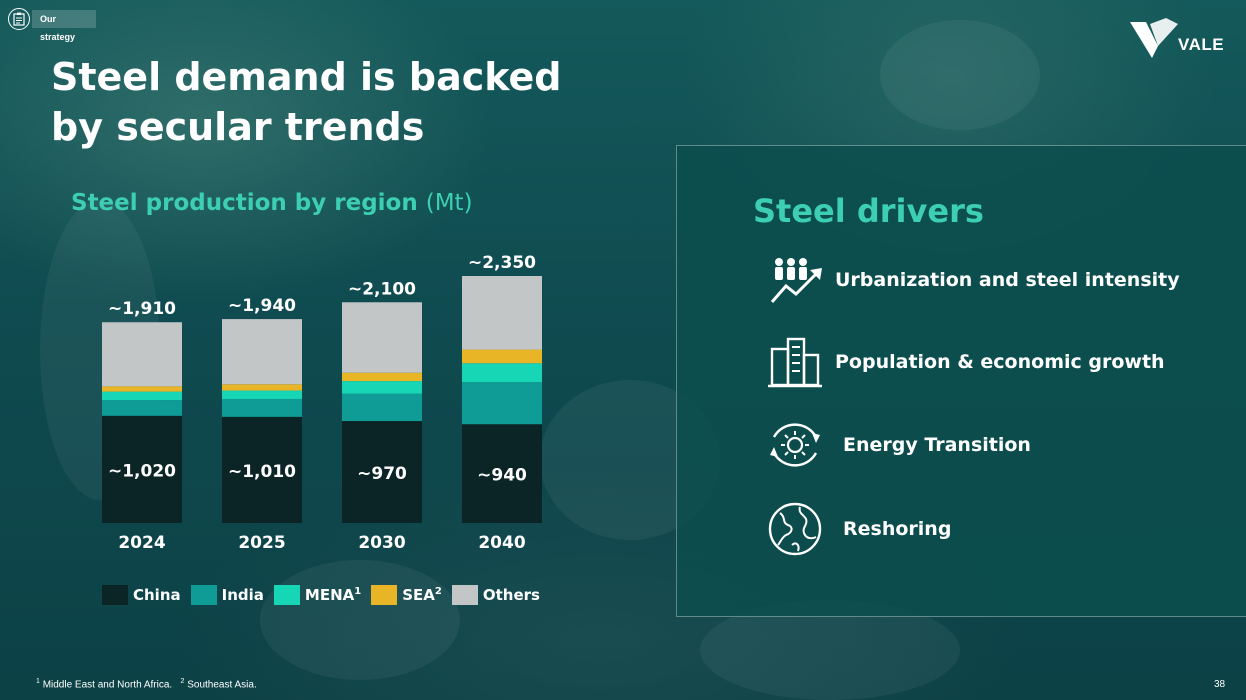 This screenshot has width=1246, height=700. I want to click on chart-title-text: Steel production by region, so click(244, 203).